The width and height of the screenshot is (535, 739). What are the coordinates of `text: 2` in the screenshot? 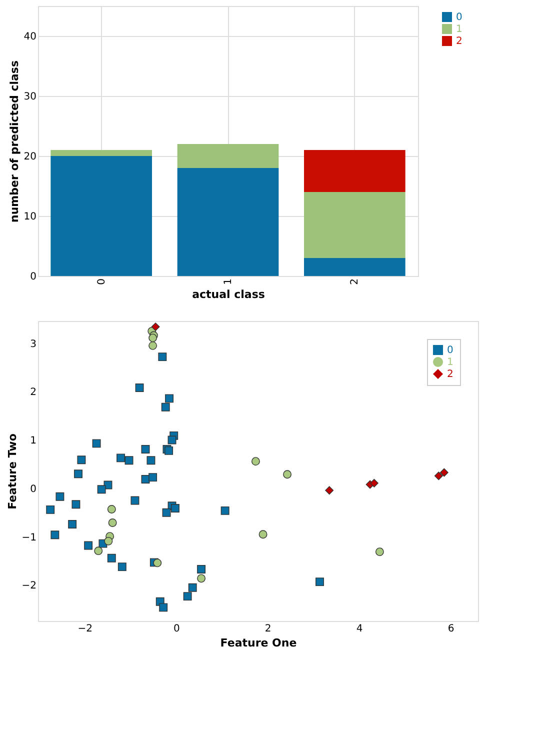 It's located at (450, 374).